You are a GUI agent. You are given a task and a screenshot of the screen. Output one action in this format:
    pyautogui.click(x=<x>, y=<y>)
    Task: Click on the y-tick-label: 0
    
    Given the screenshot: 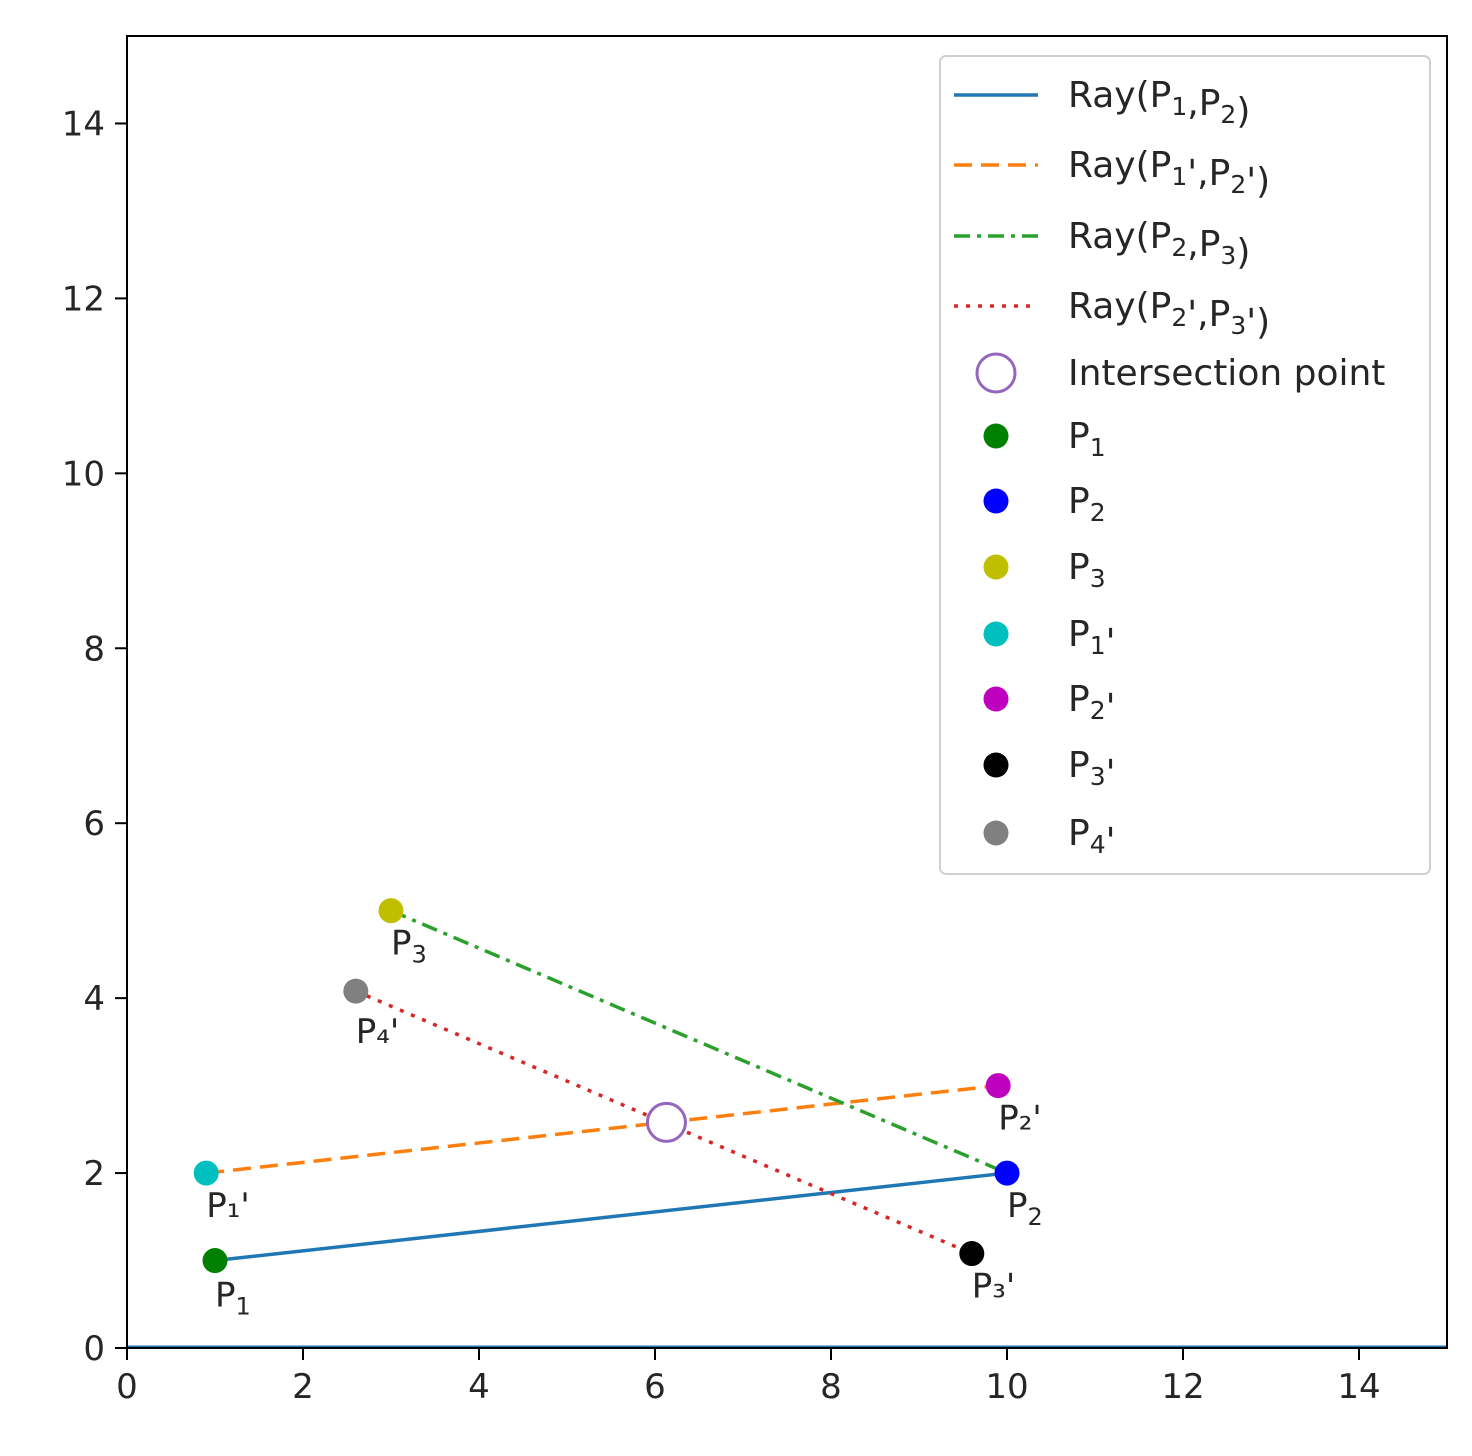 What is the action you would take?
    pyautogui.click(x=94, y=1349)
    